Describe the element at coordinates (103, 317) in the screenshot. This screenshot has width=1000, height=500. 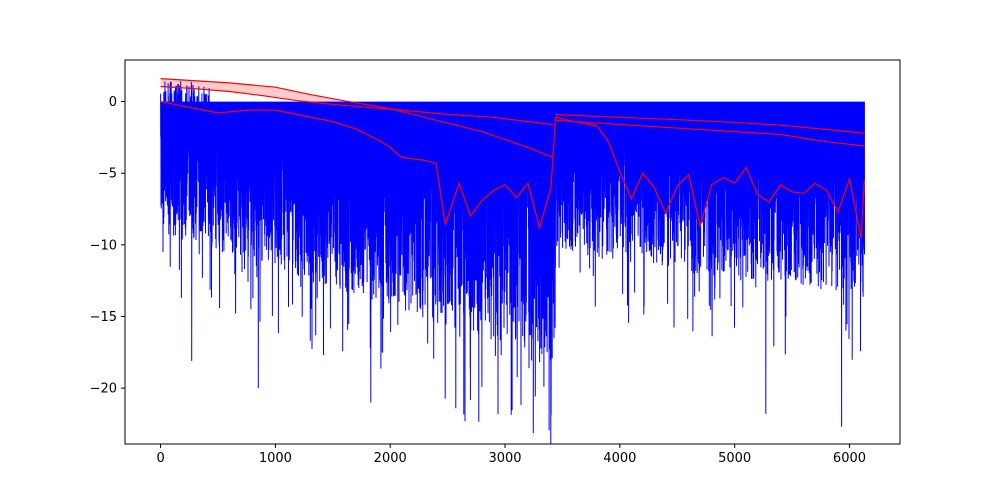
I see `y-tick-label: −15` at that location.